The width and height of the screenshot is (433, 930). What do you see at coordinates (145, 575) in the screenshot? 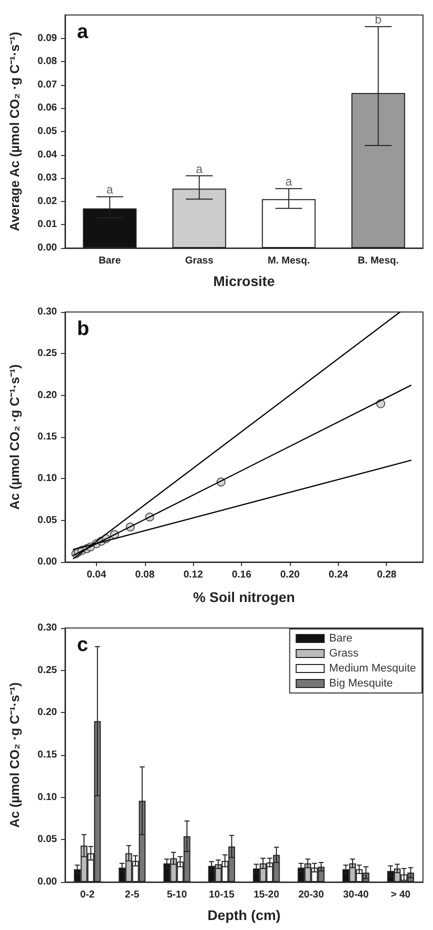
I see `x-tick-label: 0.08` at bounding box center [145, 575].